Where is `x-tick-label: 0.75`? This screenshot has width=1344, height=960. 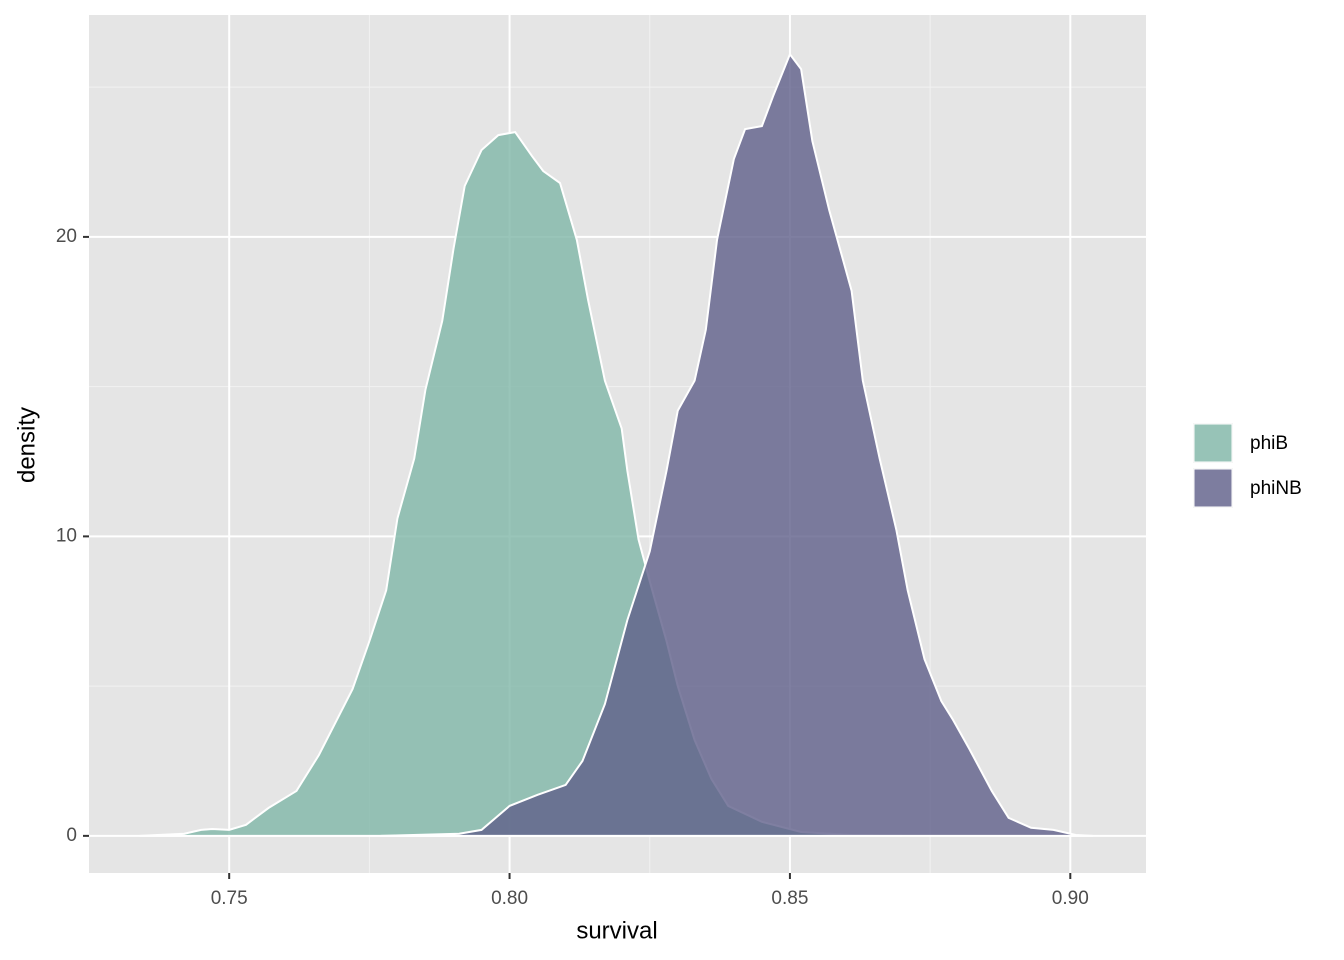
x-tick-label: 0.75 is located at coordinates (229, 898).